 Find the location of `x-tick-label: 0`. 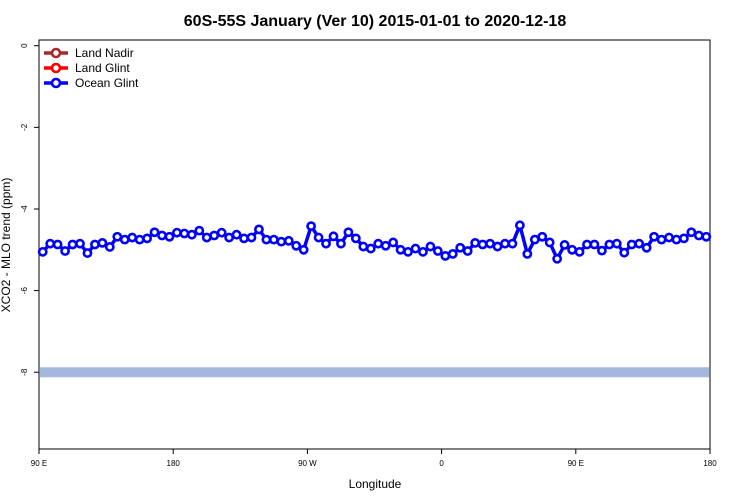

x-tick-label: 0 is located at coordinates (441, 463).